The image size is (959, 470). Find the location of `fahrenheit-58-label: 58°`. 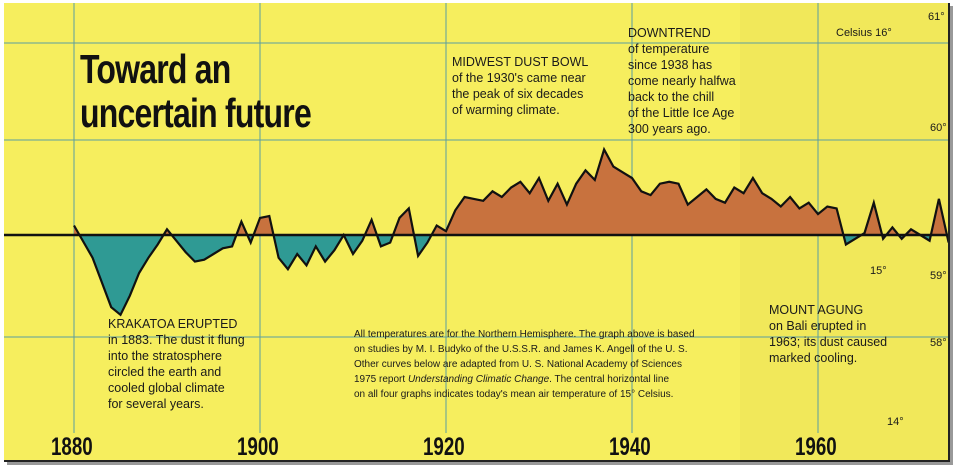

fahrenheit-58-label: 58° is located at coordinates (938, 343).